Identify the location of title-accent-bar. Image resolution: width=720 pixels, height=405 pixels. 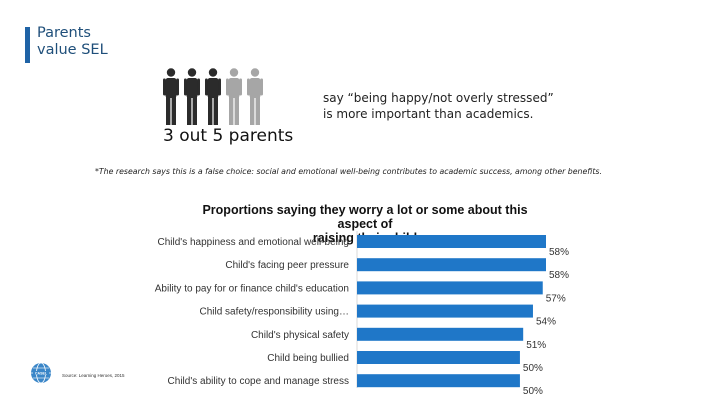
(27, 45).